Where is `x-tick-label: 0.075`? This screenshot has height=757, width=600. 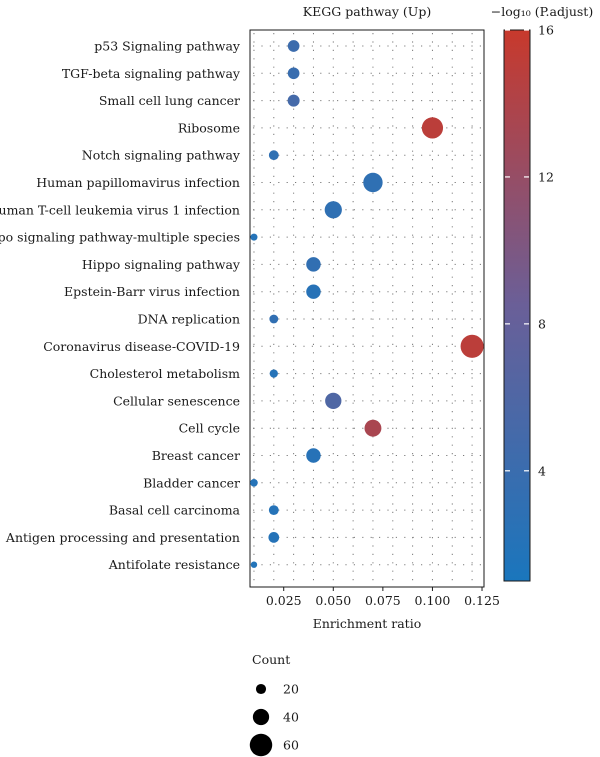
x-tick-label: 0.075 is located at coordinates (383, 600).